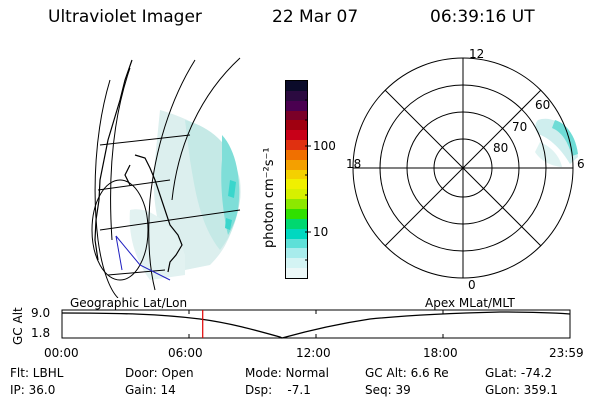  Describe the element at coordinates (566, 353) in the screenshot. I see `orbit-x-tick-2359: 23:59` at that location.